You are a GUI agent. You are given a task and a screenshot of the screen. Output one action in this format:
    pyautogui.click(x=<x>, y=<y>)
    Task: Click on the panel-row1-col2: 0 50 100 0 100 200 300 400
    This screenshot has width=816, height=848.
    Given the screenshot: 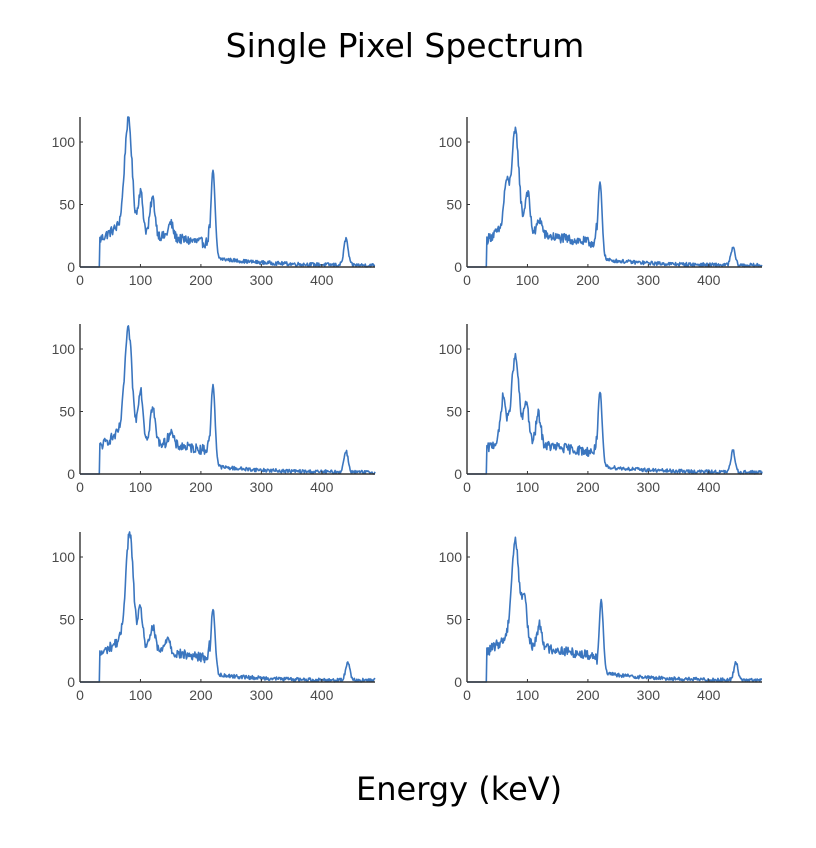 What is the action you would take?
    pyautogui.click(x=601, y=202)
    